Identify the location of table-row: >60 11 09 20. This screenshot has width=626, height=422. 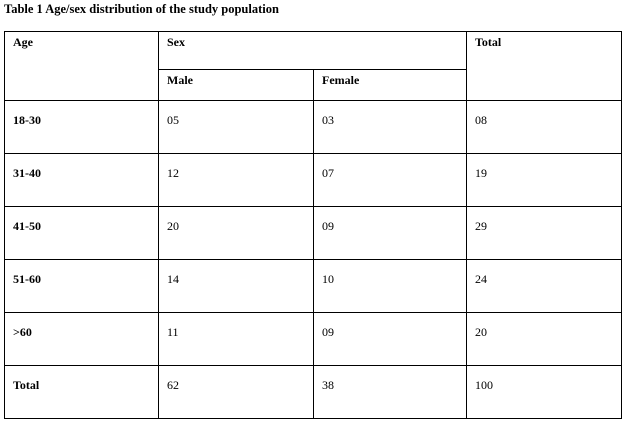
(313, 339).